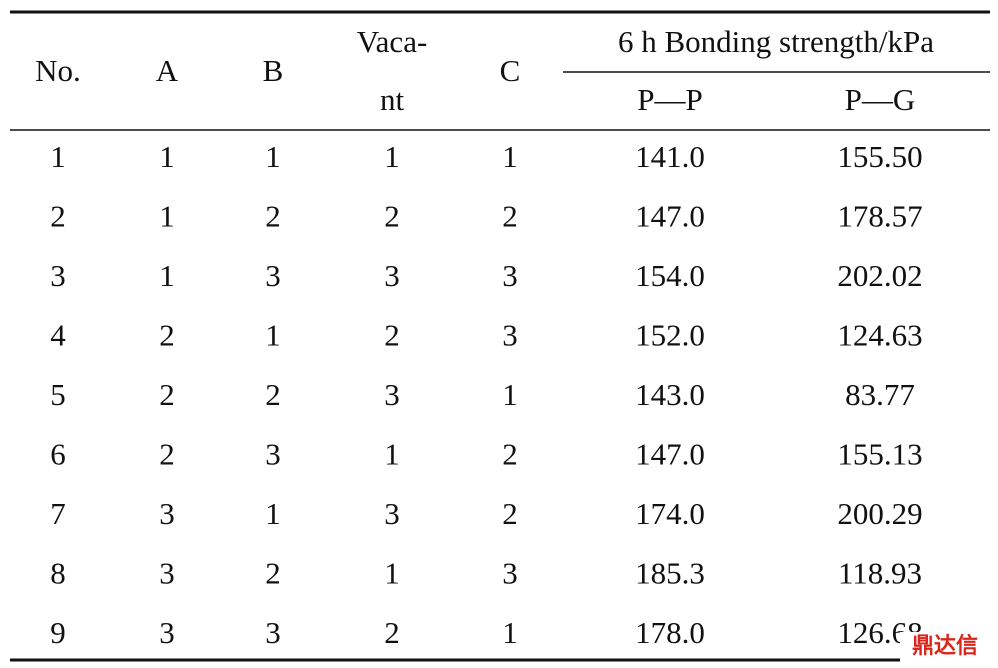 The height and width of the screenshot is (668, 998). Describe the element at coordinates (669, 99) in the screenshot. I see `header-cell: P—P` at that location.